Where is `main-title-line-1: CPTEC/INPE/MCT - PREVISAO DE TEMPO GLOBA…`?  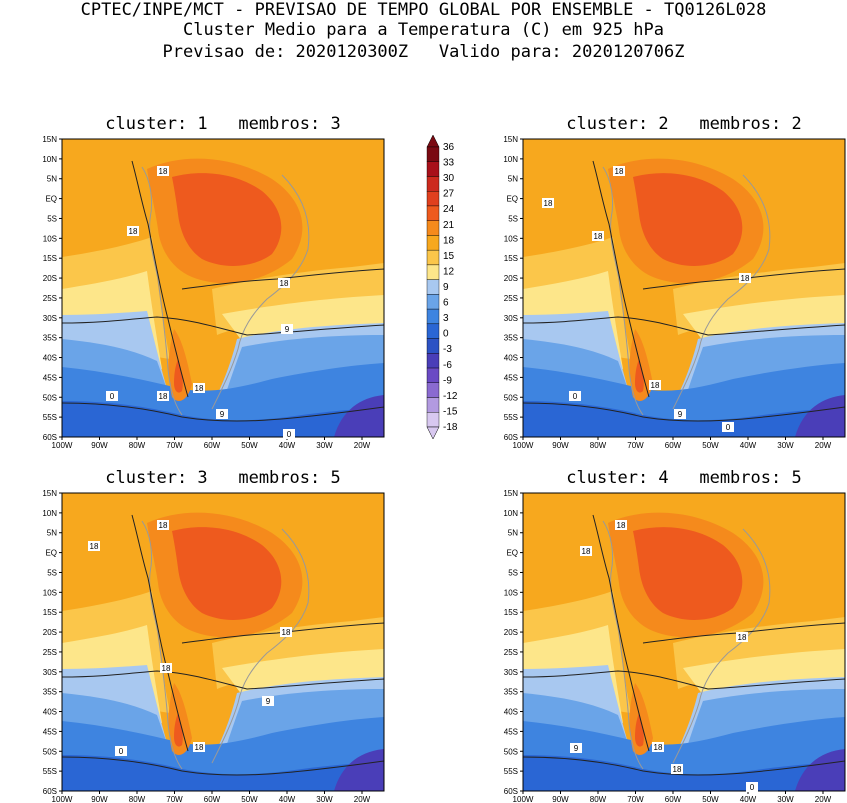
main-title-line-1: CPTEC/INPE/MCT - PREVISAO DE TEMPO GLOBA… is located at coordinates (423, 10).